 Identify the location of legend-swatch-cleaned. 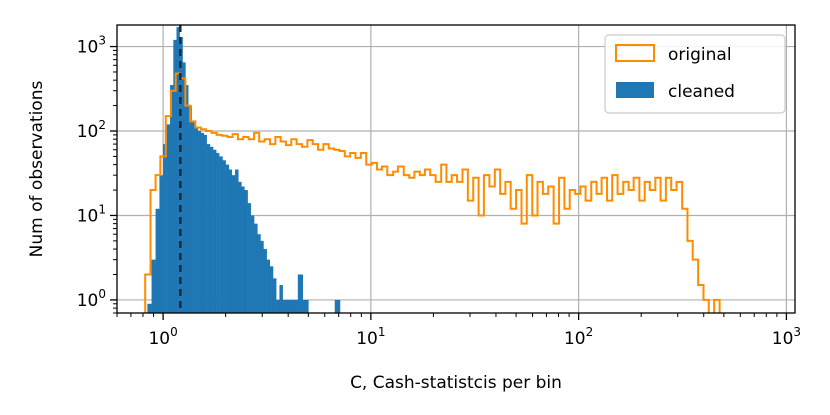
(635, 90).